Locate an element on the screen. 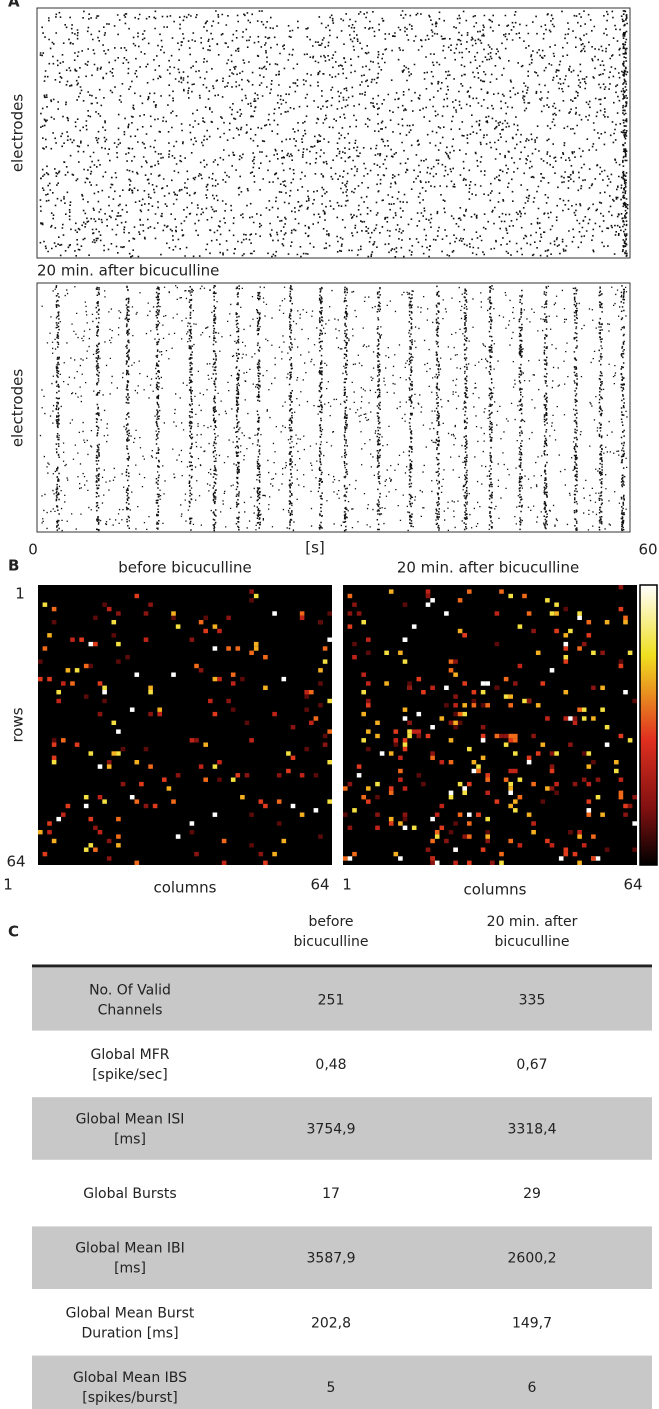 The image size is (659, 1409). table-text: bicuculline is located at coordinates (330, 942).